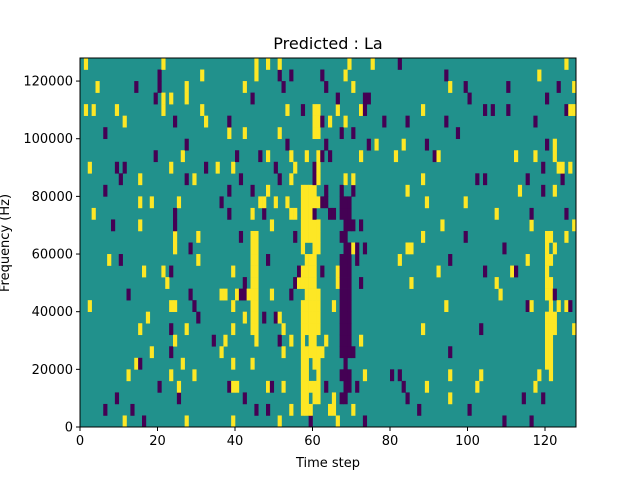 This screenshot has width=640, height=480. Describe the element at coordinates (327, 463) in the screenshot. I see `x-axis-label: Time step` at that location.